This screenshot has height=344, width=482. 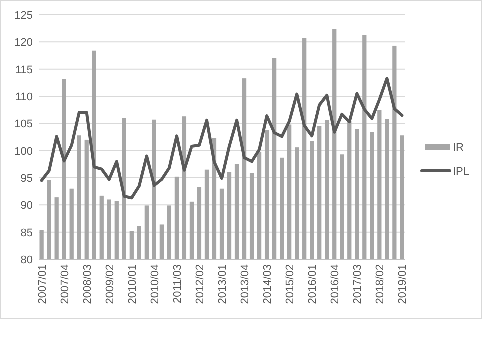 What do you see at coordinates (155, 284) in the screenshot?
I see `x-tick-label: 2010/04` at bounding box center [155, 284].